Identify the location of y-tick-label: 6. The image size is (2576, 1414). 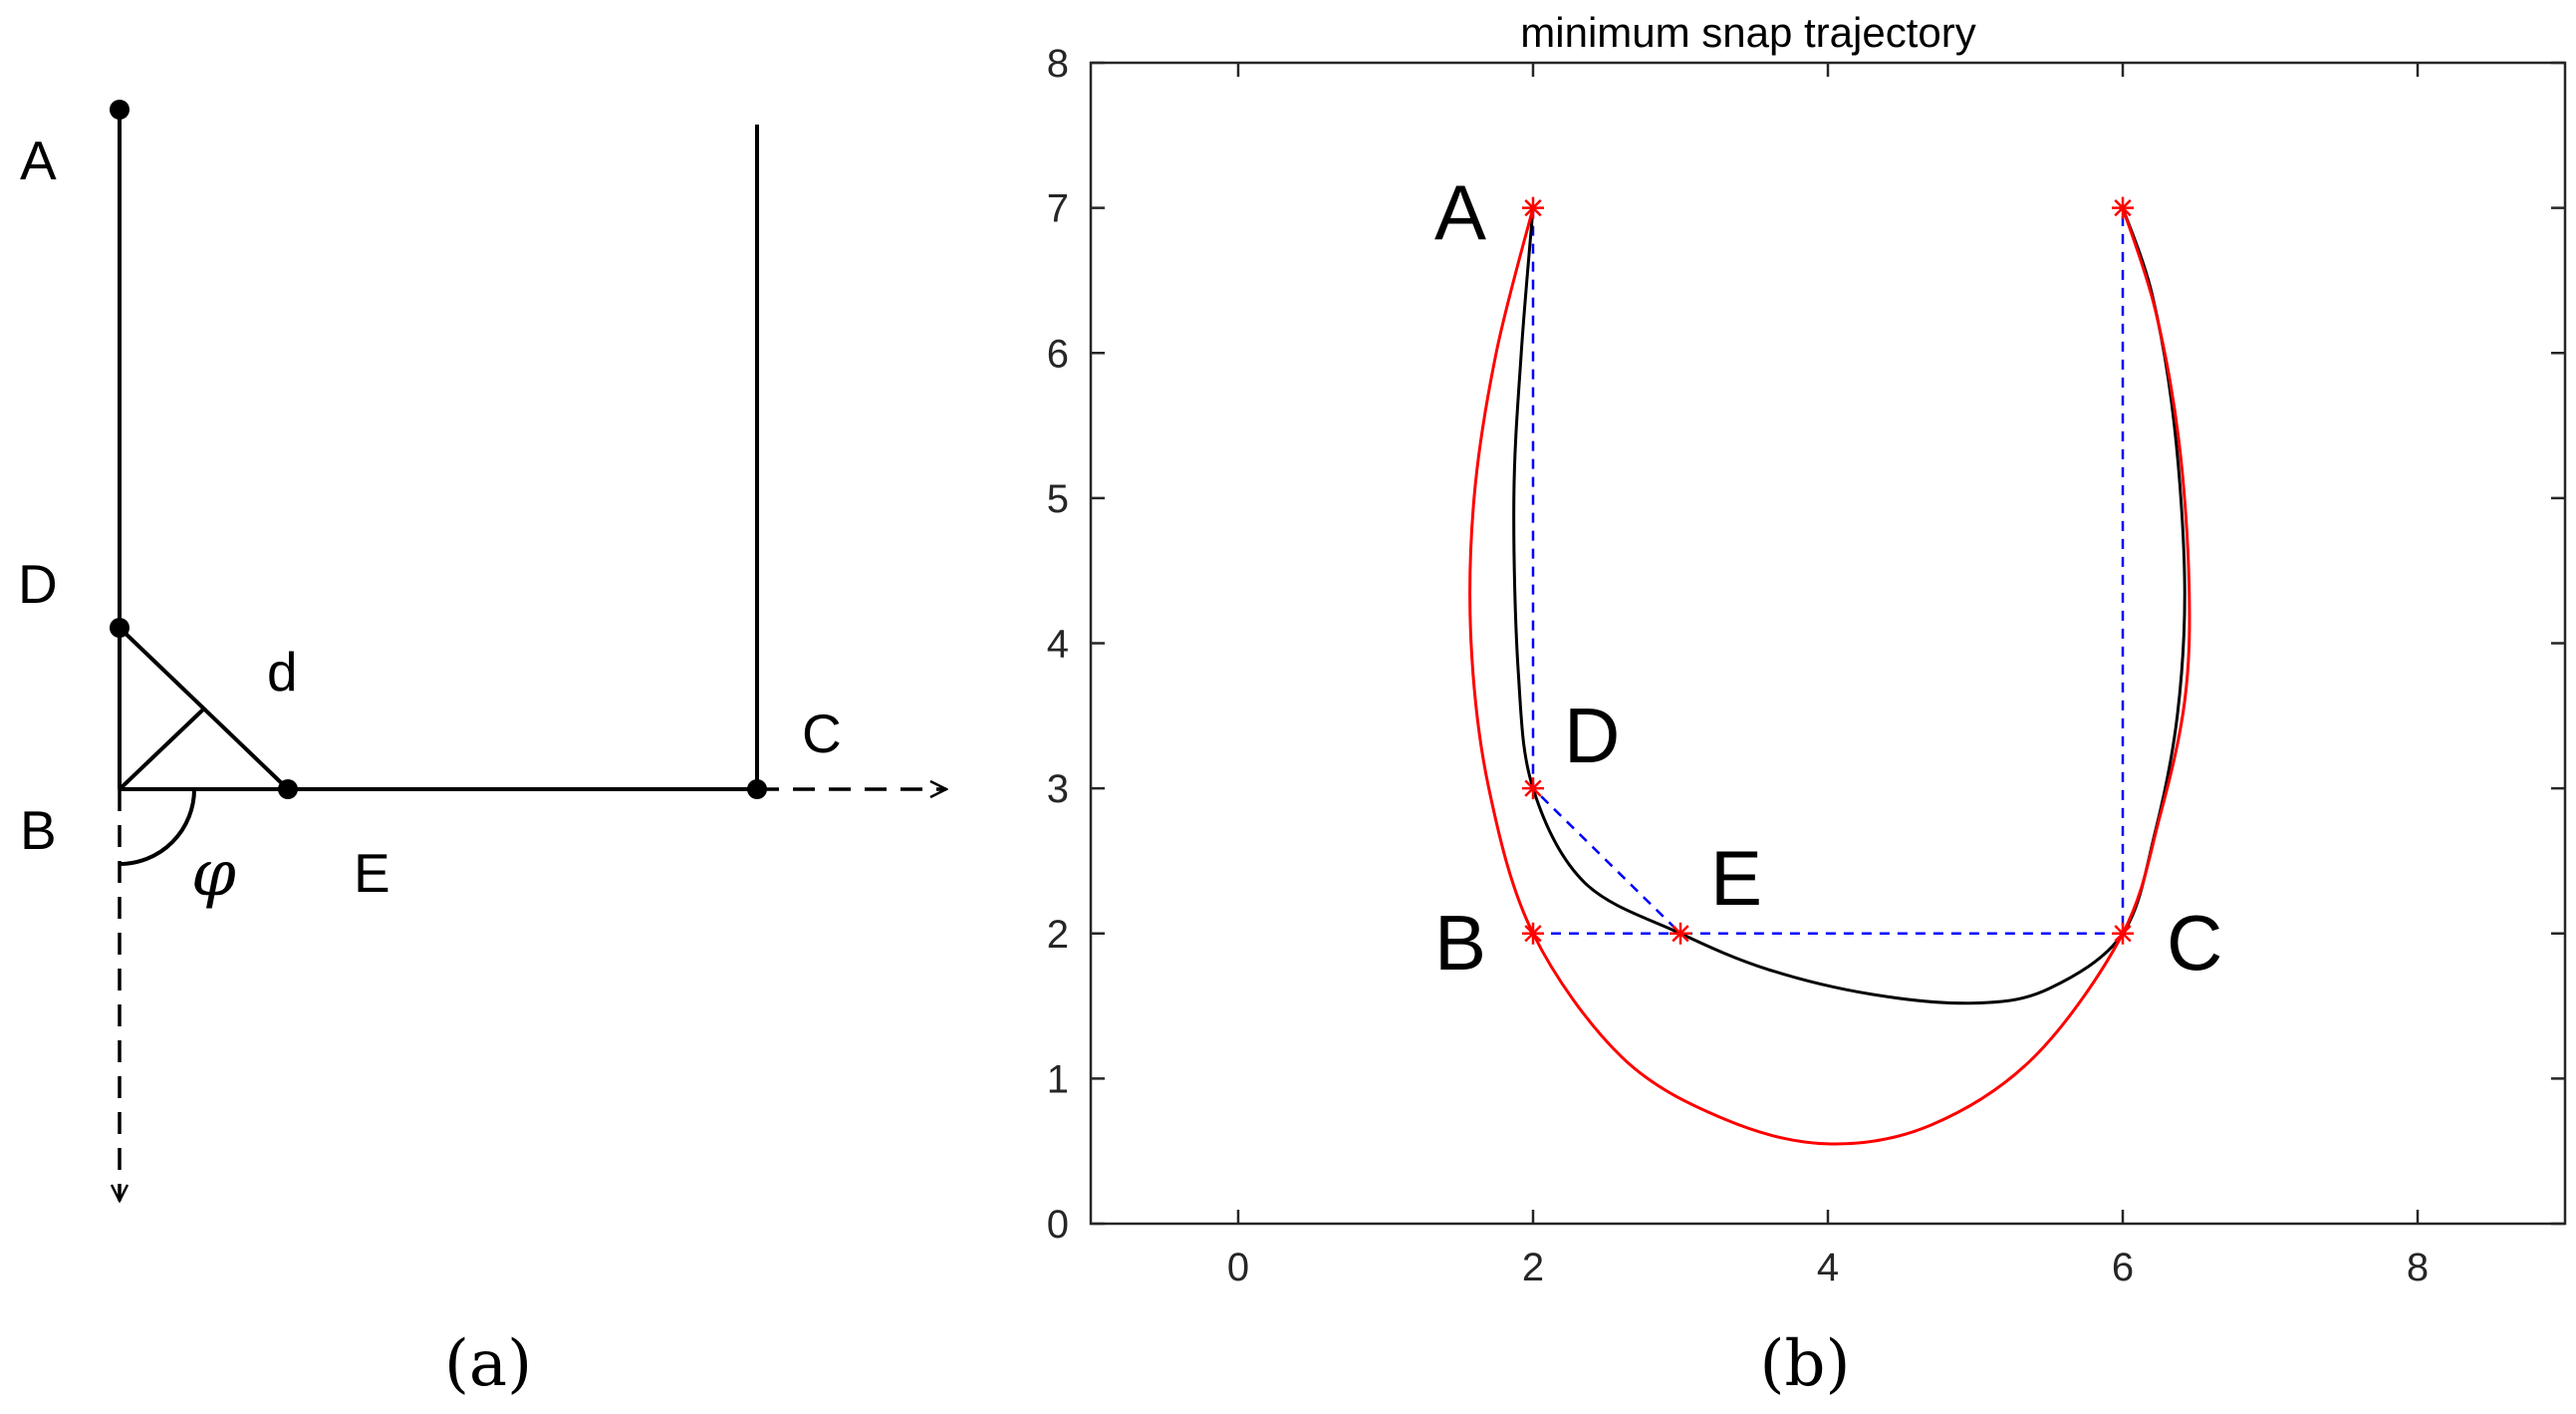
(1058, 354).